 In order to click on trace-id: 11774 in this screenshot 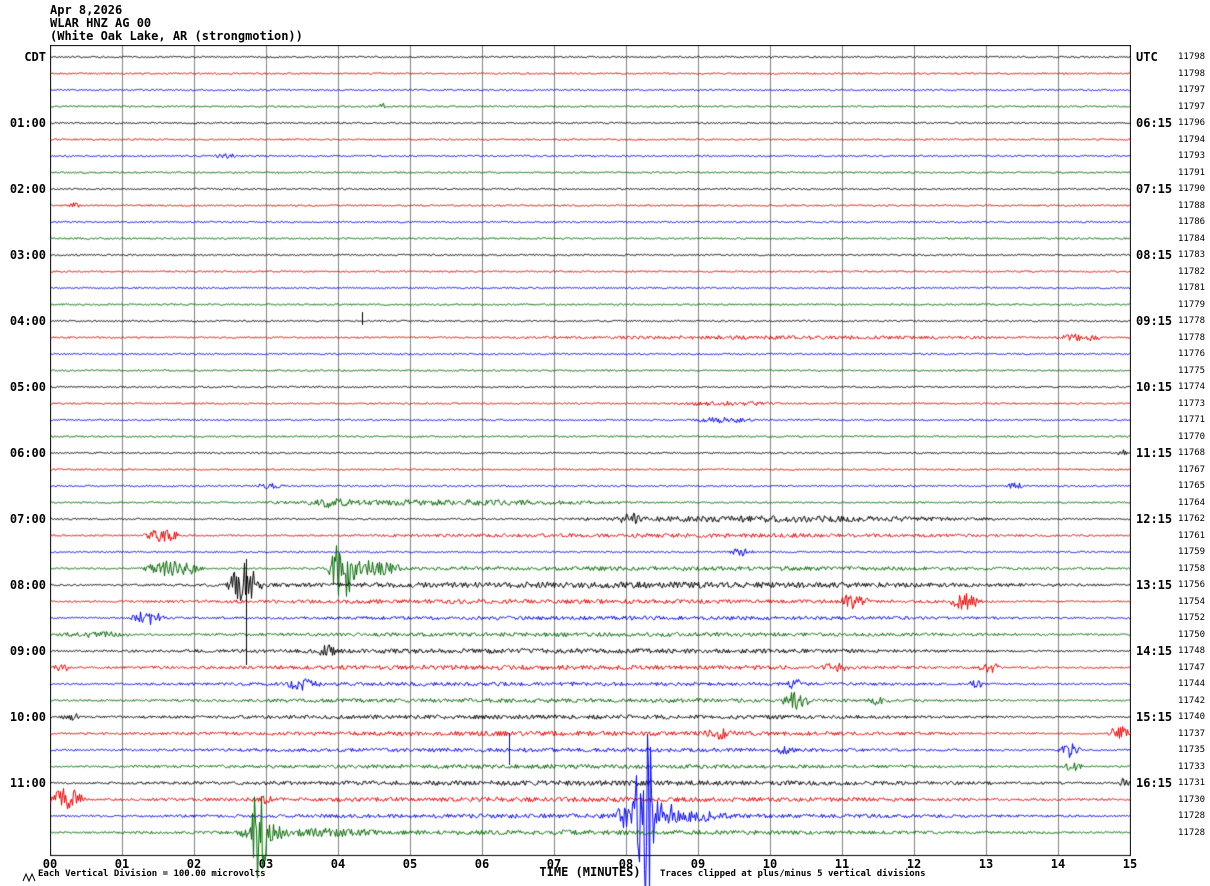, I will do `click(1192, 387)`.